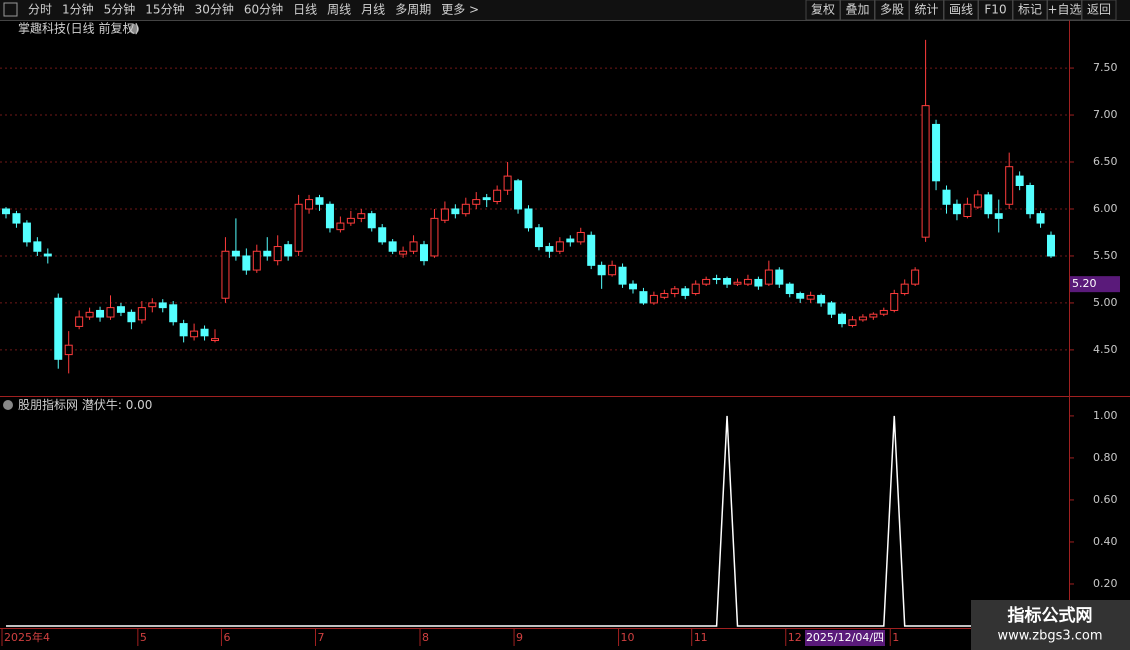 The width and height of the screenshot is (1130, 650). I want to click on watermark-title: 指标公式网, so click(1050, 615).